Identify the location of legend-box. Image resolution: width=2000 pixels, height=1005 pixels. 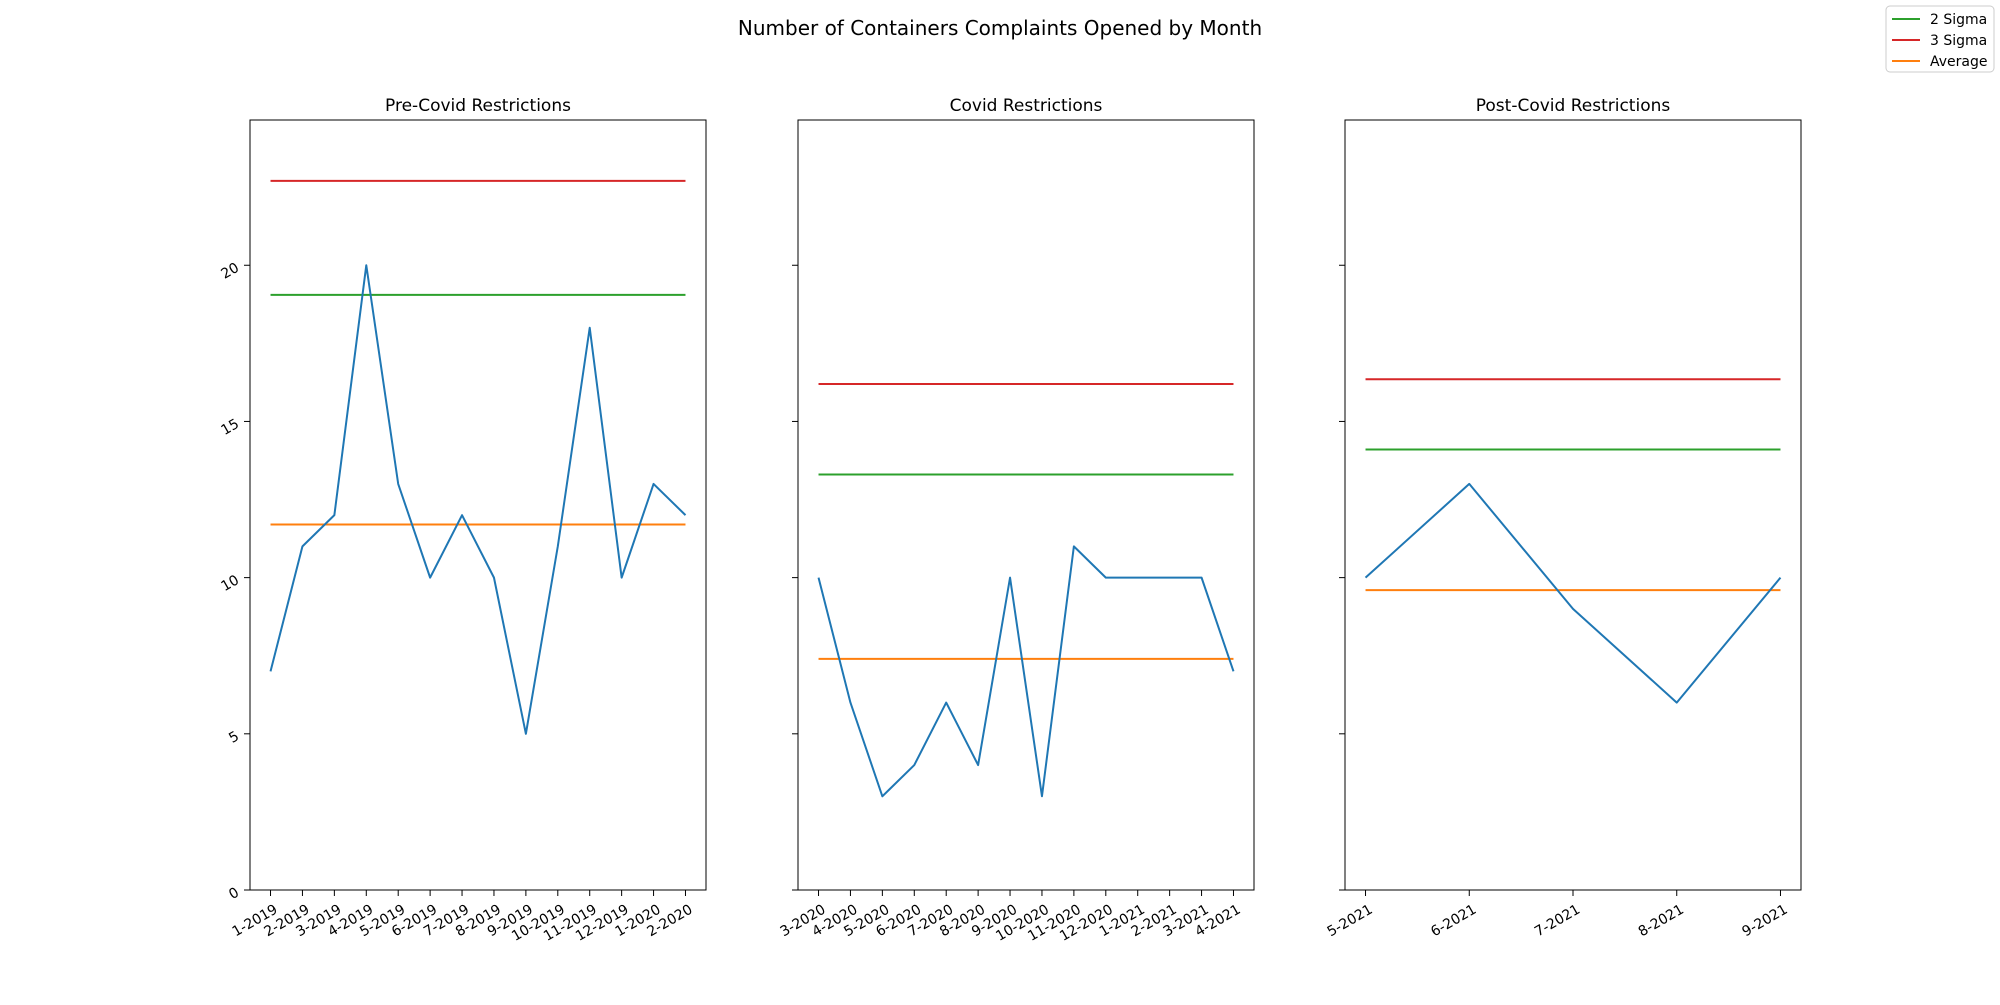
(1940, 39).